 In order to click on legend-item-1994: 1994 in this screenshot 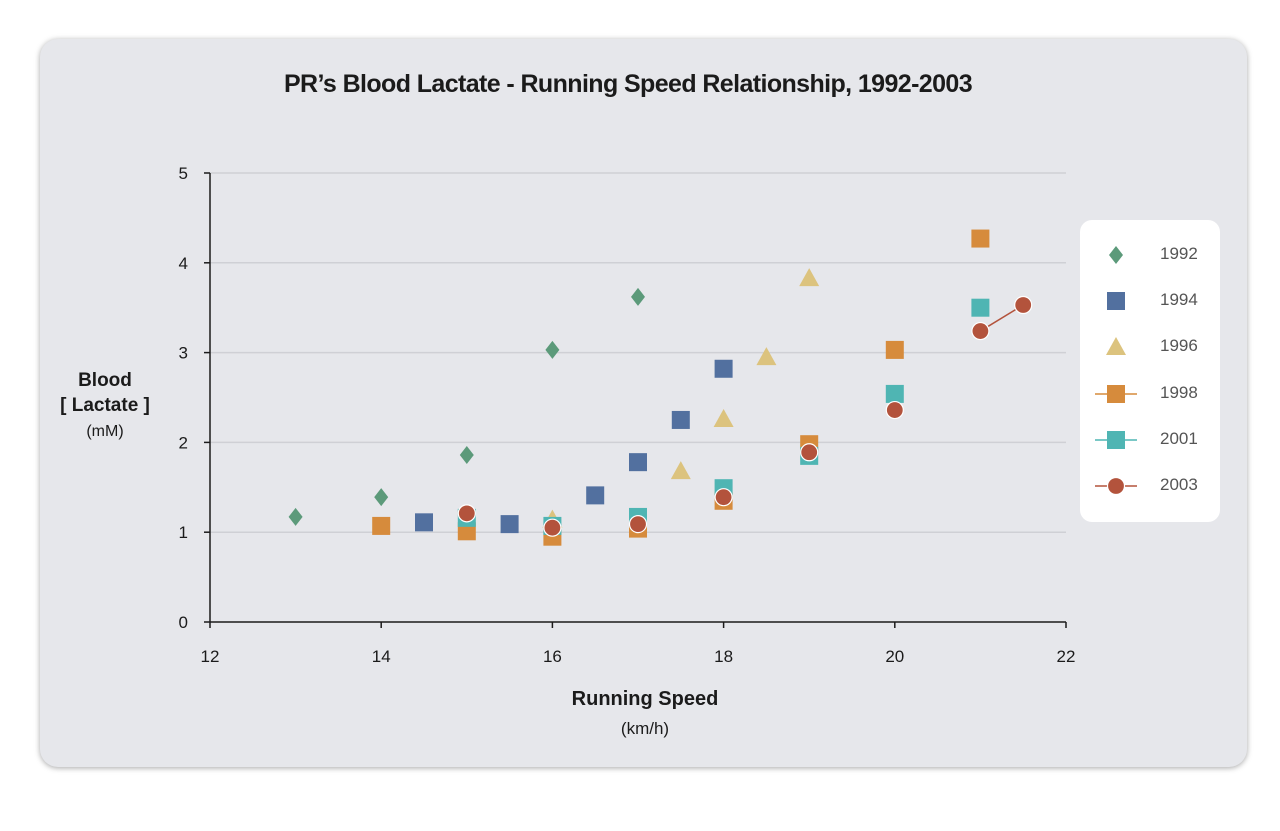, I will do `click(1150, 301)`.